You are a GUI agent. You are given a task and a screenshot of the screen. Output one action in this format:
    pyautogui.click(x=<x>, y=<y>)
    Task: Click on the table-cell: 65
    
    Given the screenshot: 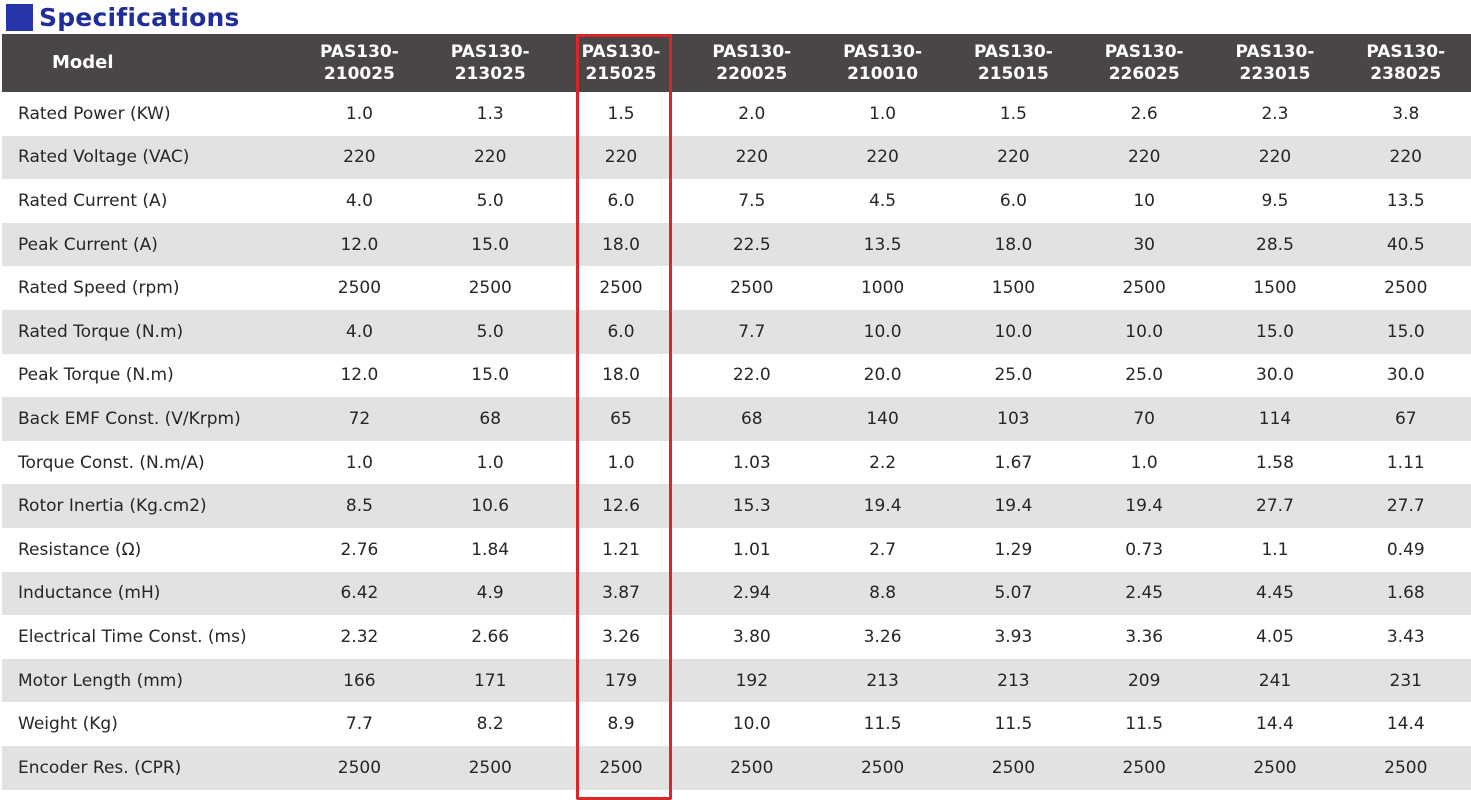 What is the action you would take?
    pyautogui.click(x=621, y=418)
    